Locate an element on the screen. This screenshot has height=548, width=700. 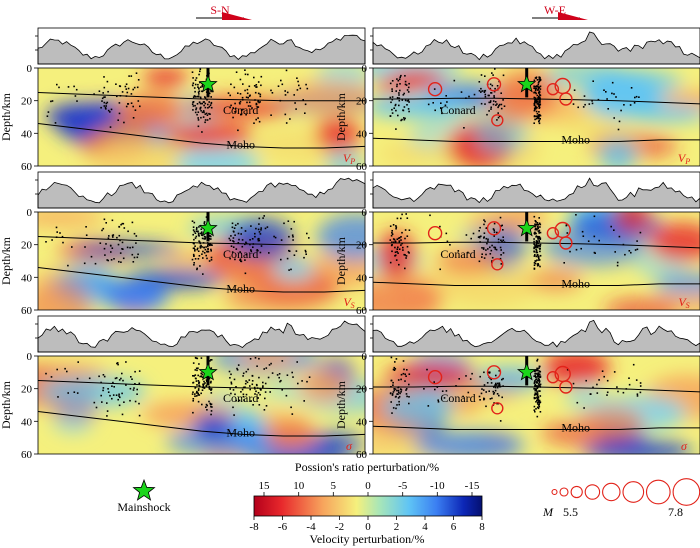
plot-frame is located at coordinates (536, 261).